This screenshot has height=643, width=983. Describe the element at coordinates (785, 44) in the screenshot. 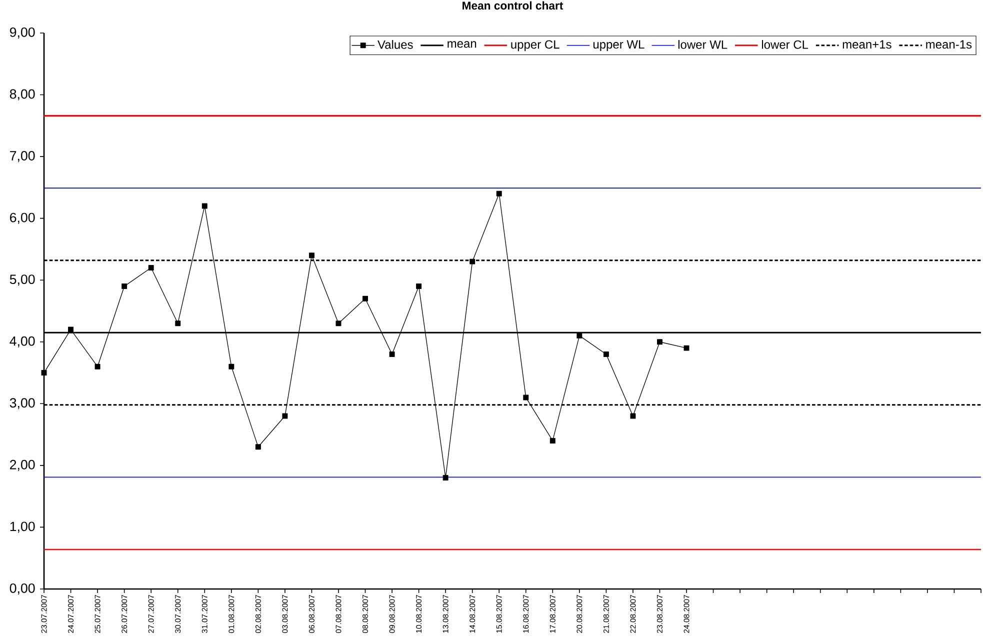

I see `legend-label: lower CL` at that location.